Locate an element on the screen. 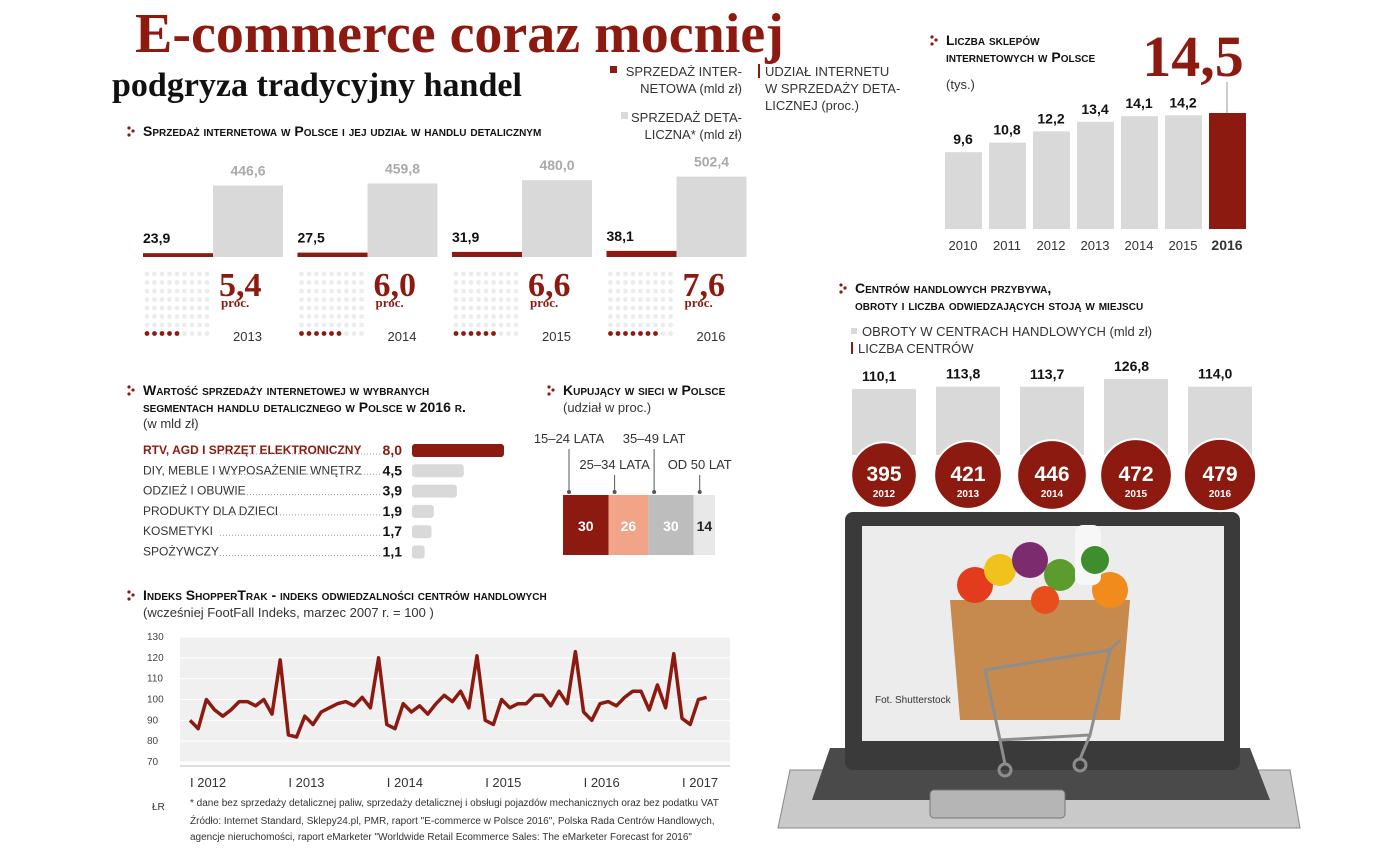 The image size is (1400, 859). laptop-illustration is located at coordinates (1039, 670).